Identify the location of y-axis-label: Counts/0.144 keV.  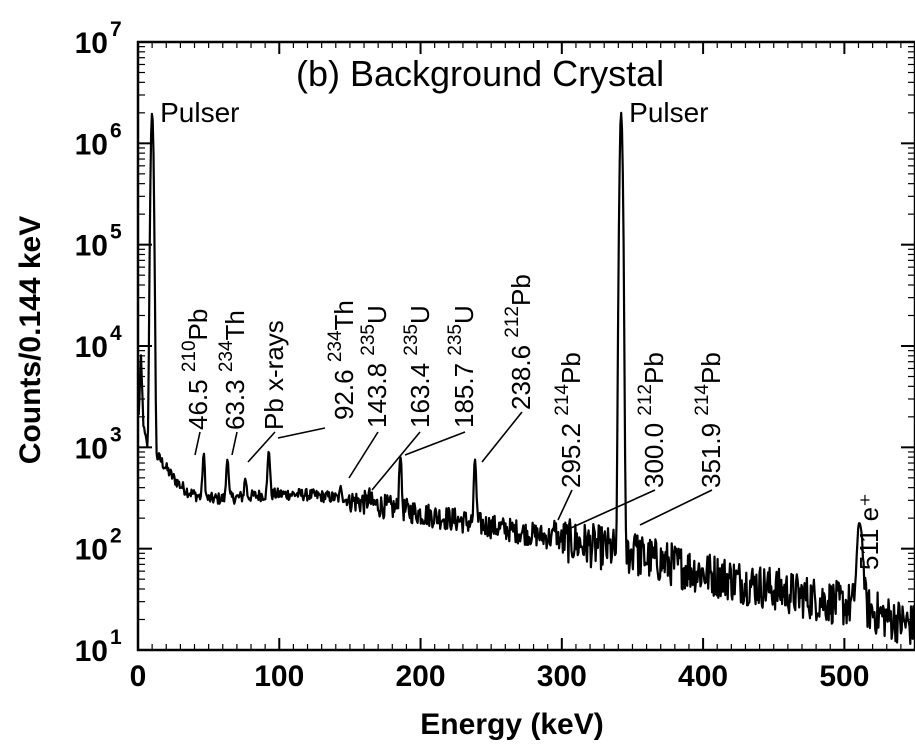
(30, 340).